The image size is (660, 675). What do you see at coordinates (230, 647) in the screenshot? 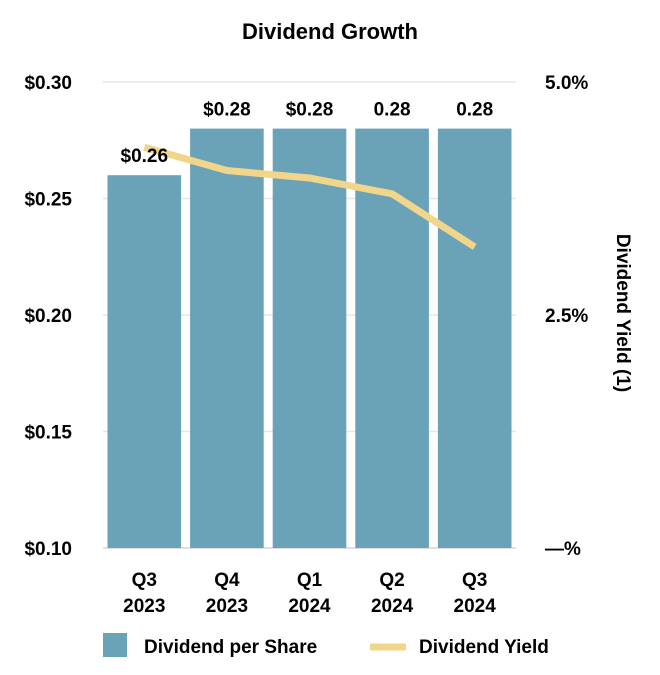
I see `legend-label-dividend-per-share: Dividend per Share` at bounding box center [230, 647].